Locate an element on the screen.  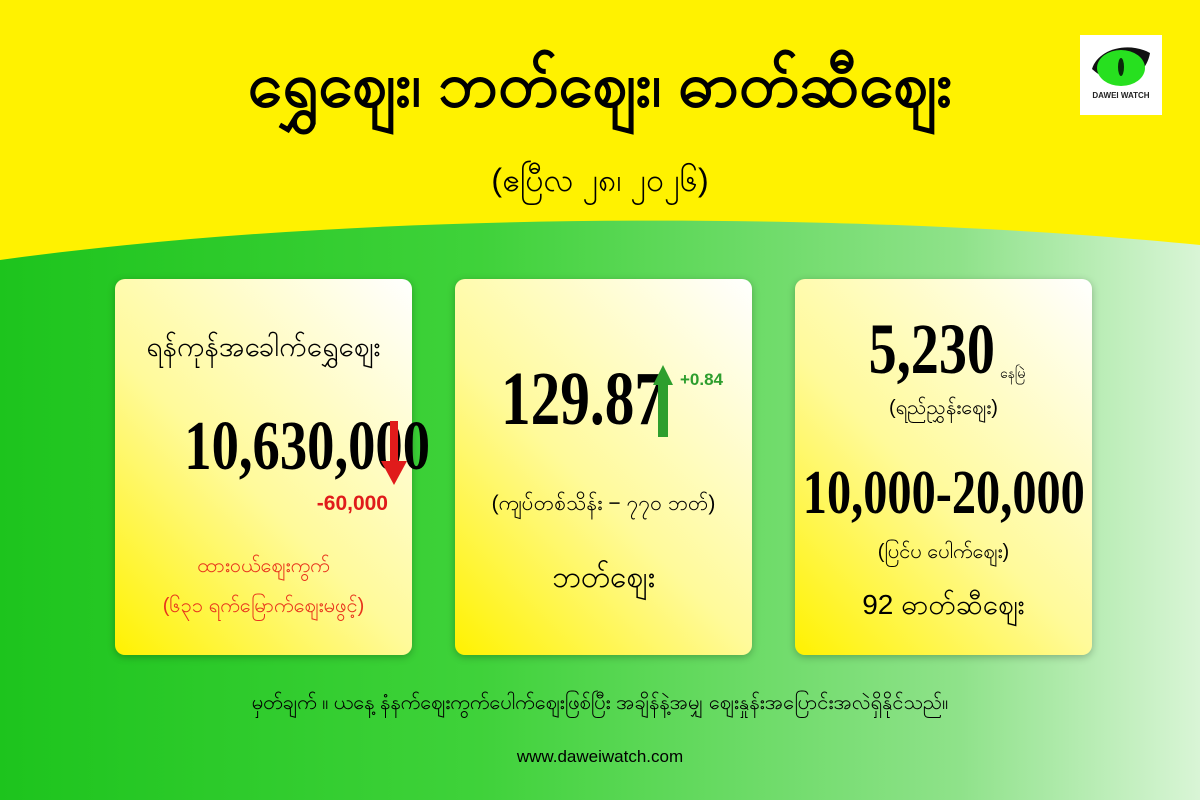
baht-value: 129.87 is located at coordinates (582, 399).